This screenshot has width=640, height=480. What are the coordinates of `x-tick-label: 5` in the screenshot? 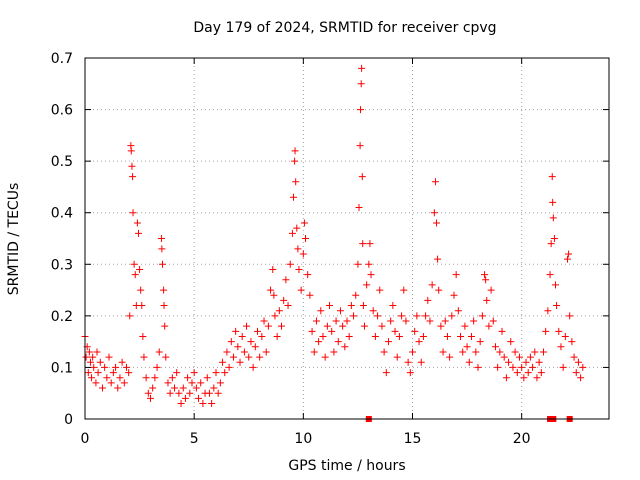 It's located at (194, 439).